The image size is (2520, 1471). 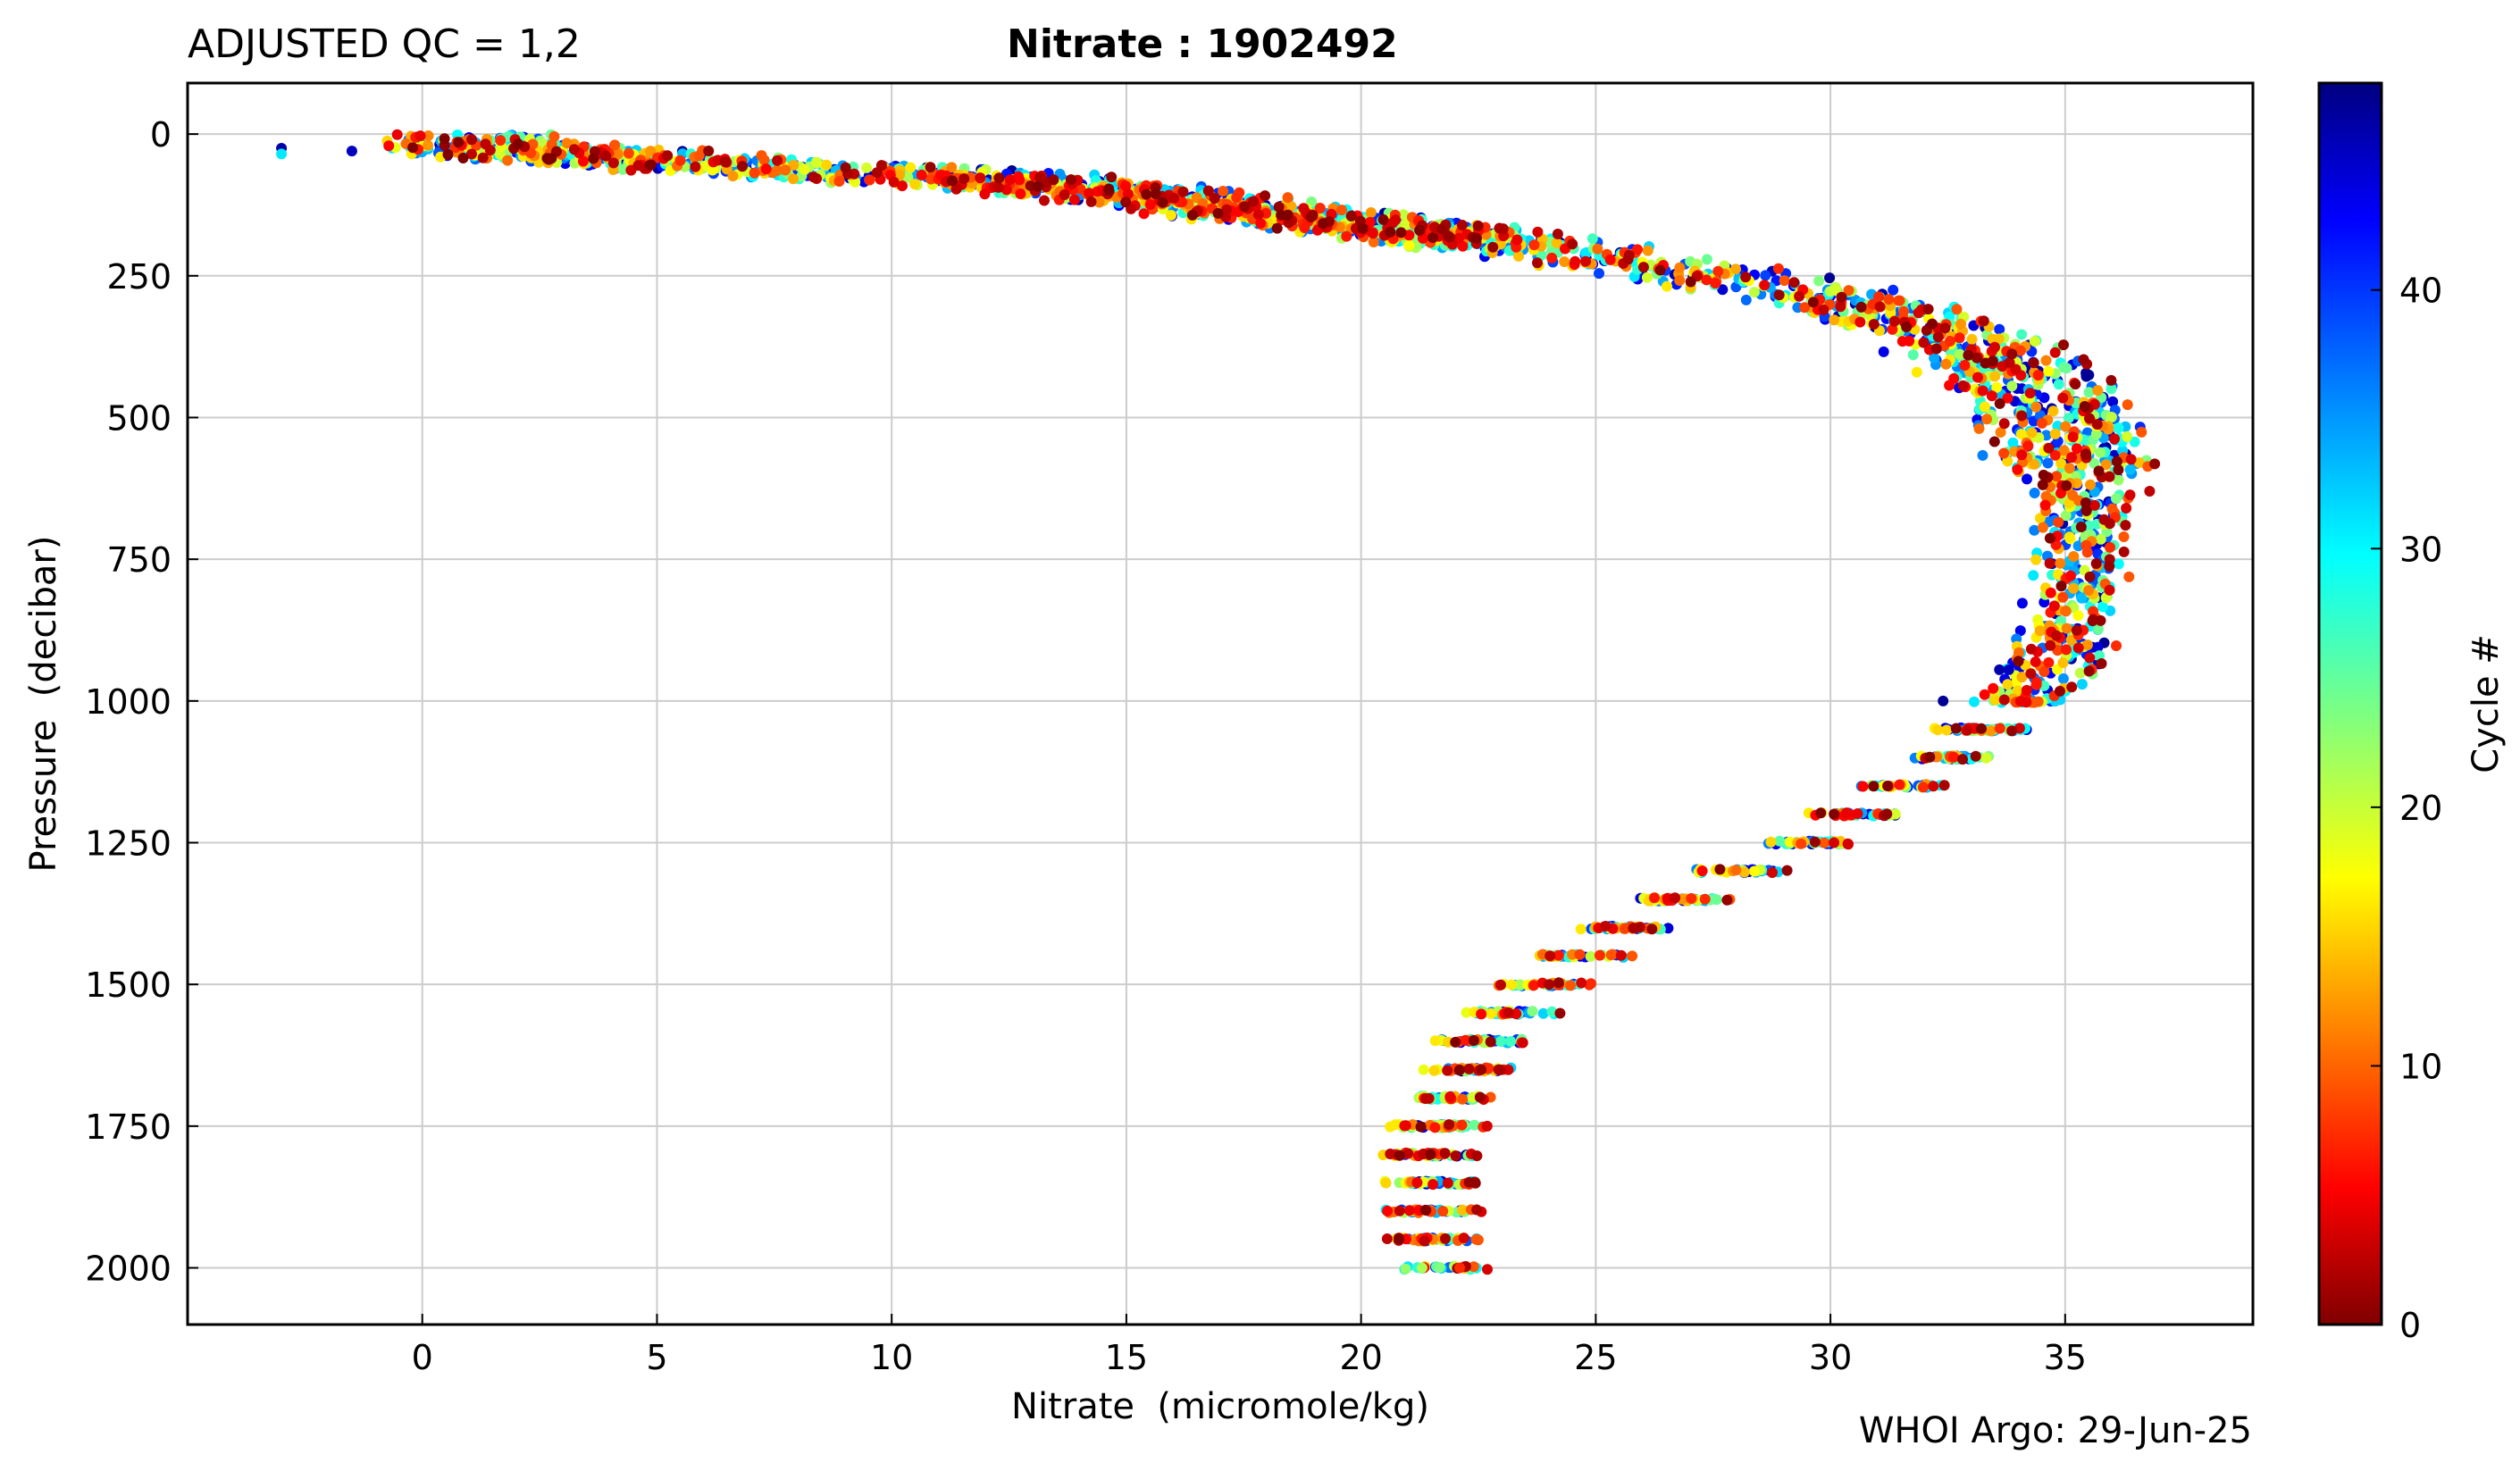 I want to click on qc-label: ADJUSTED QC = 1,2, so click(x=384, y=44).